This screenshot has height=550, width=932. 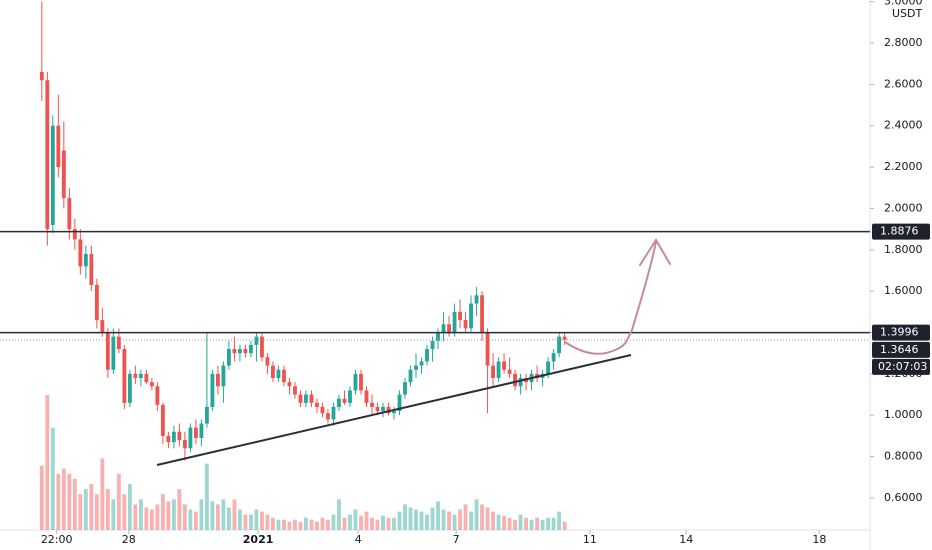 What do you see at coordinates (903, 166) in the screenshot?
I see `y-tick-label: 2.2000` at bounding box center [903, 166].